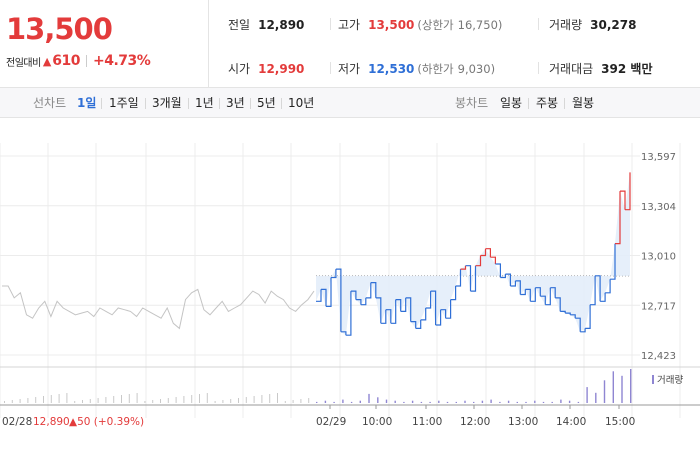 This screenshot has height=450, width=700. I want to click on stat-turnover: 거래대금 392 백만, so click(600, 68).